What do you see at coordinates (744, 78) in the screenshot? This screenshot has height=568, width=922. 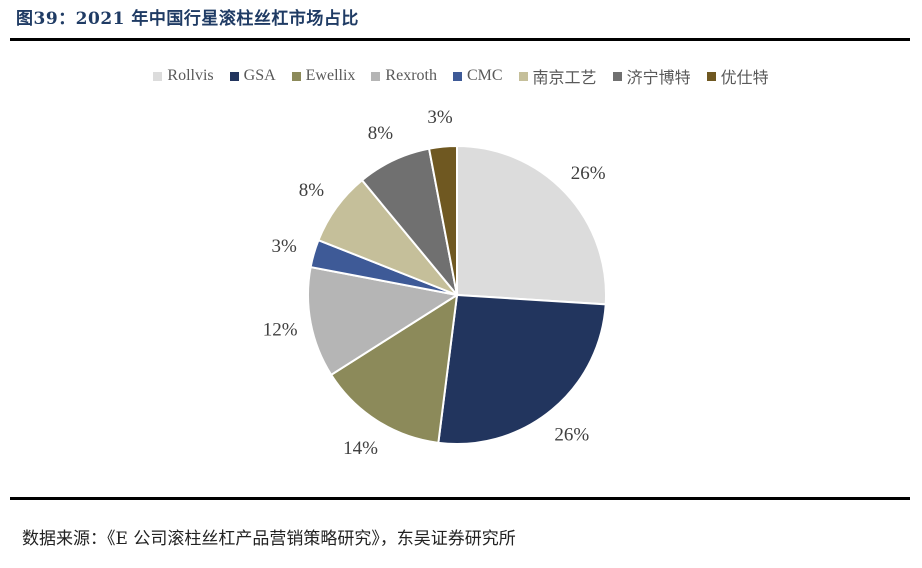 I see `legend-label: 优仕特` at bounding box center [744, 78].